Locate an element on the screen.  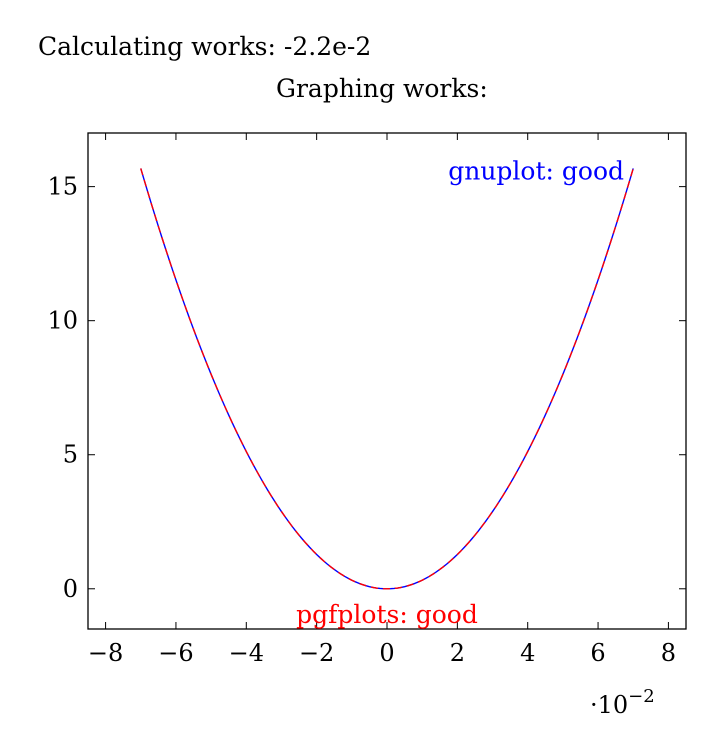
x-tick-label: −4 is located at coordinates (246, 653).